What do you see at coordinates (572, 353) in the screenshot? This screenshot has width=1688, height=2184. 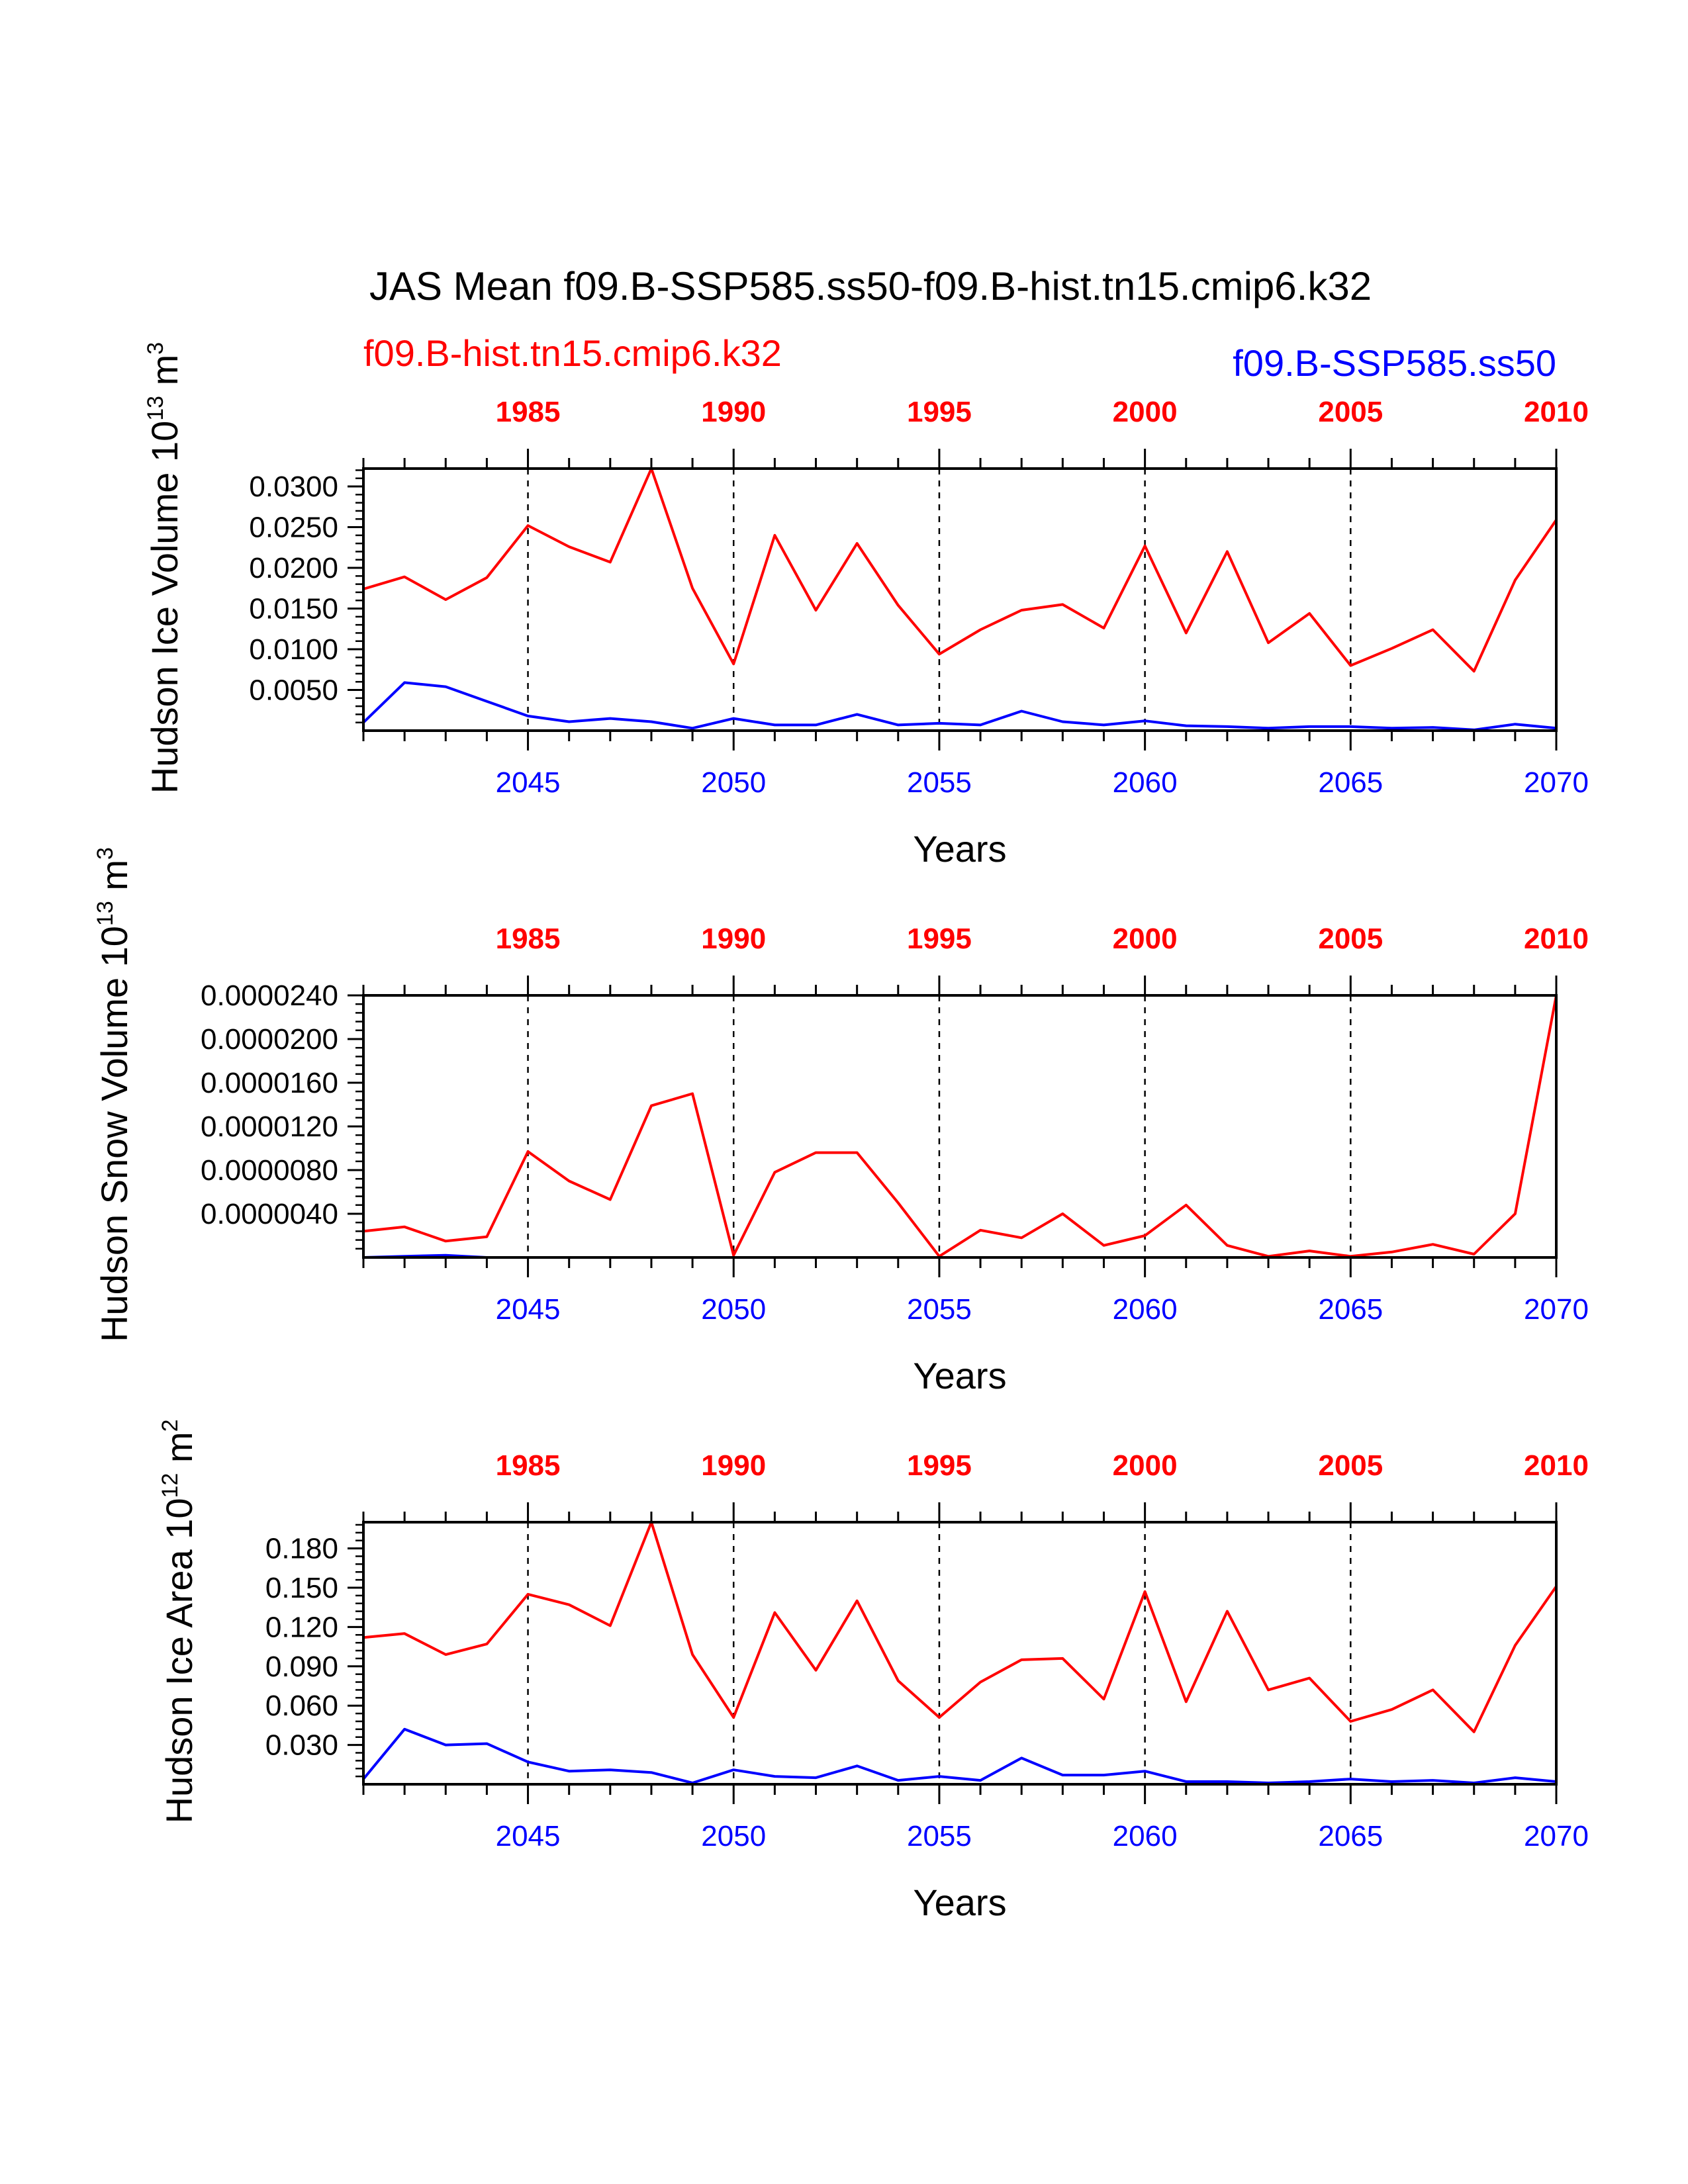 I see `legend-red-series: f09.B-hist.tn15.cmip6.k32` at bounding box center [572, 353].